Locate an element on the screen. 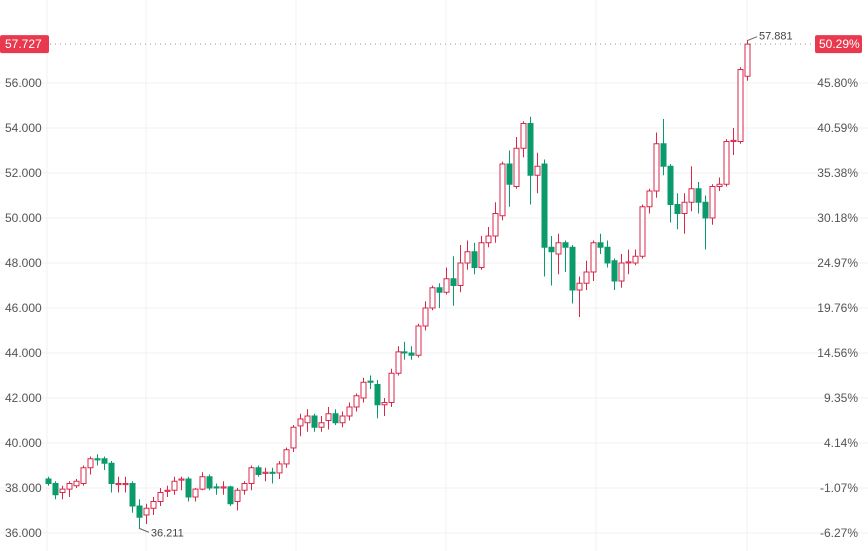  left-tick-label: 38.000 is located at coordinates (23, 488).